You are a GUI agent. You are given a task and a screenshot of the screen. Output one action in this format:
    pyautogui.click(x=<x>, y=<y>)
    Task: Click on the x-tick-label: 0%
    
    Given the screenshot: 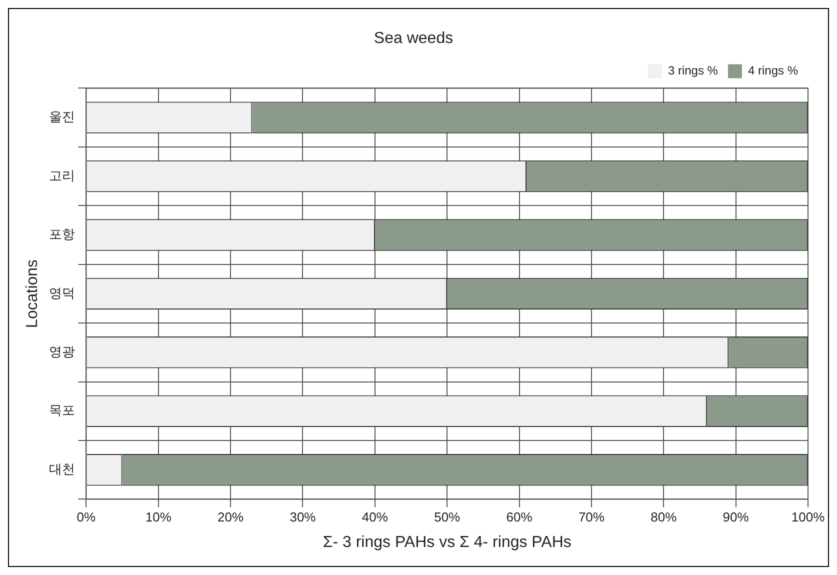 What is the action you would take?
    pyautogui.click(x=86, y=517)
    